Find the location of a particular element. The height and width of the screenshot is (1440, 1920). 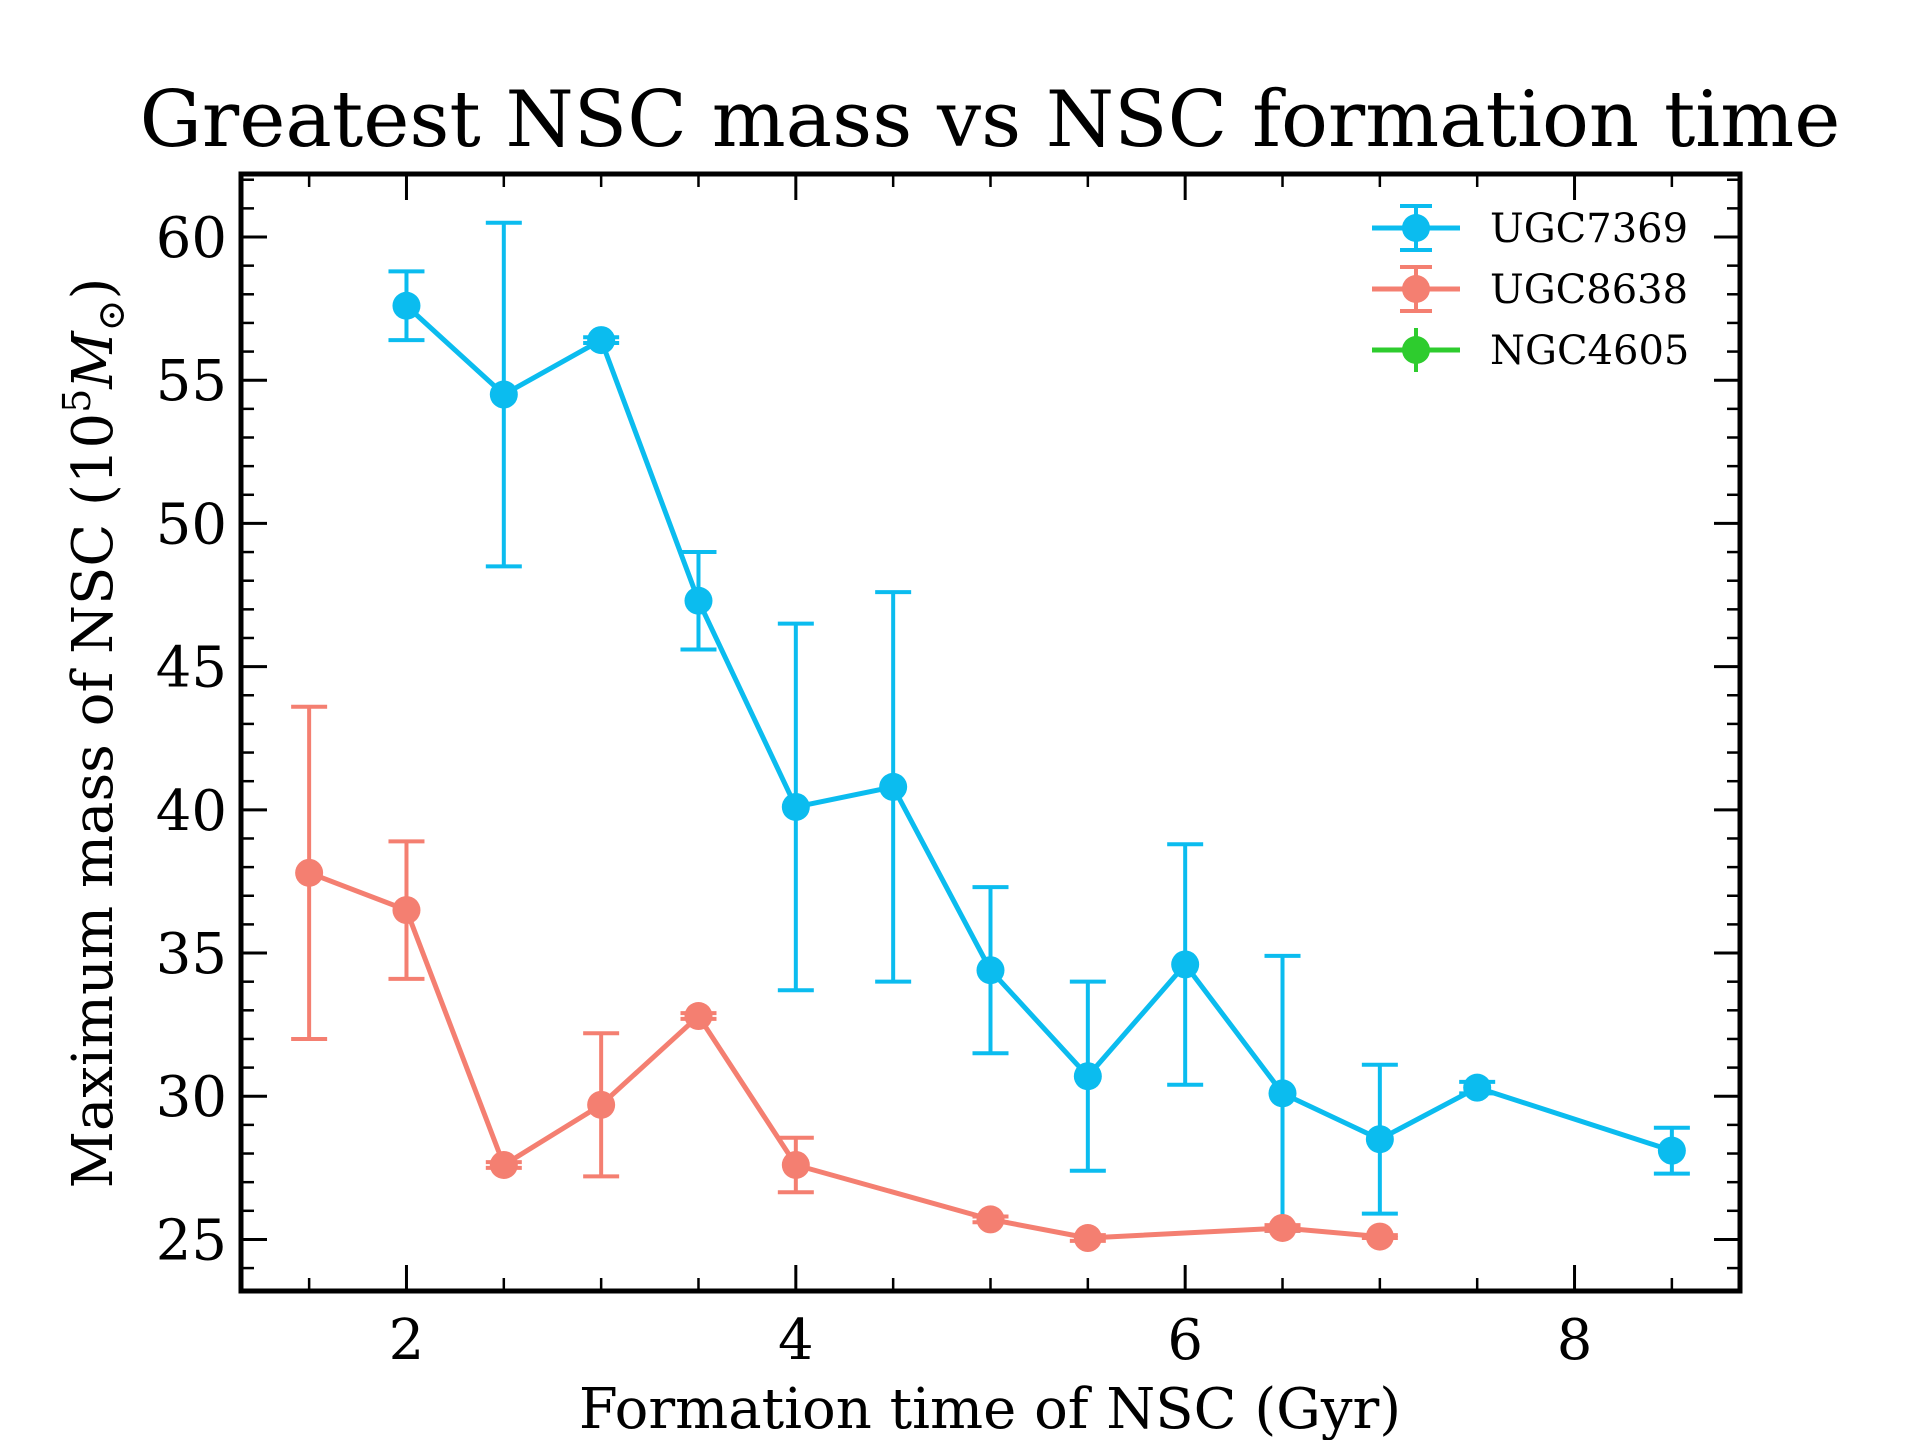

legend-entry-UGC8638: UGC8638 is located at coordinates (1530, 289).